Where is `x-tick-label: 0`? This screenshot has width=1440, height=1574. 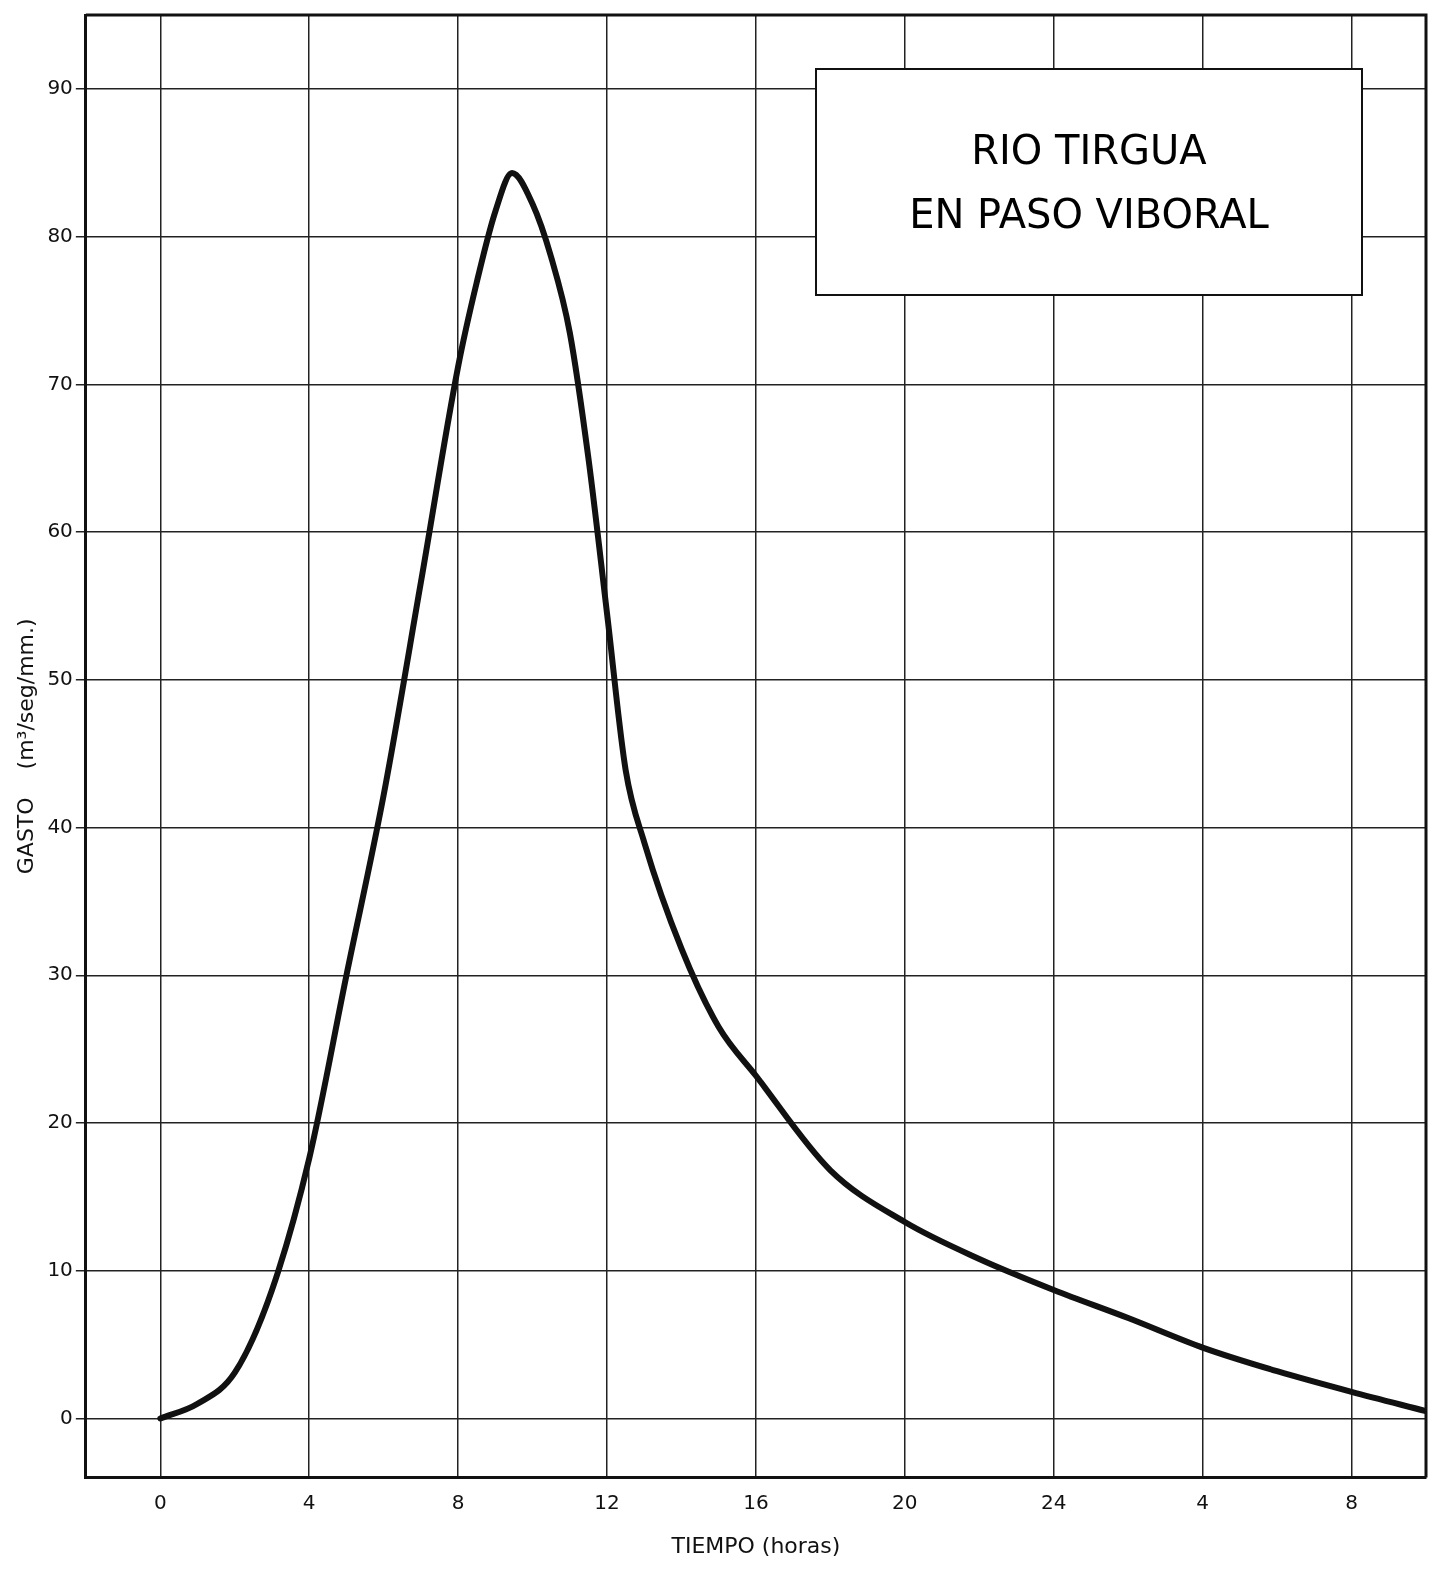
x-tick-label: 0 is located at coordinates (160, 1501).